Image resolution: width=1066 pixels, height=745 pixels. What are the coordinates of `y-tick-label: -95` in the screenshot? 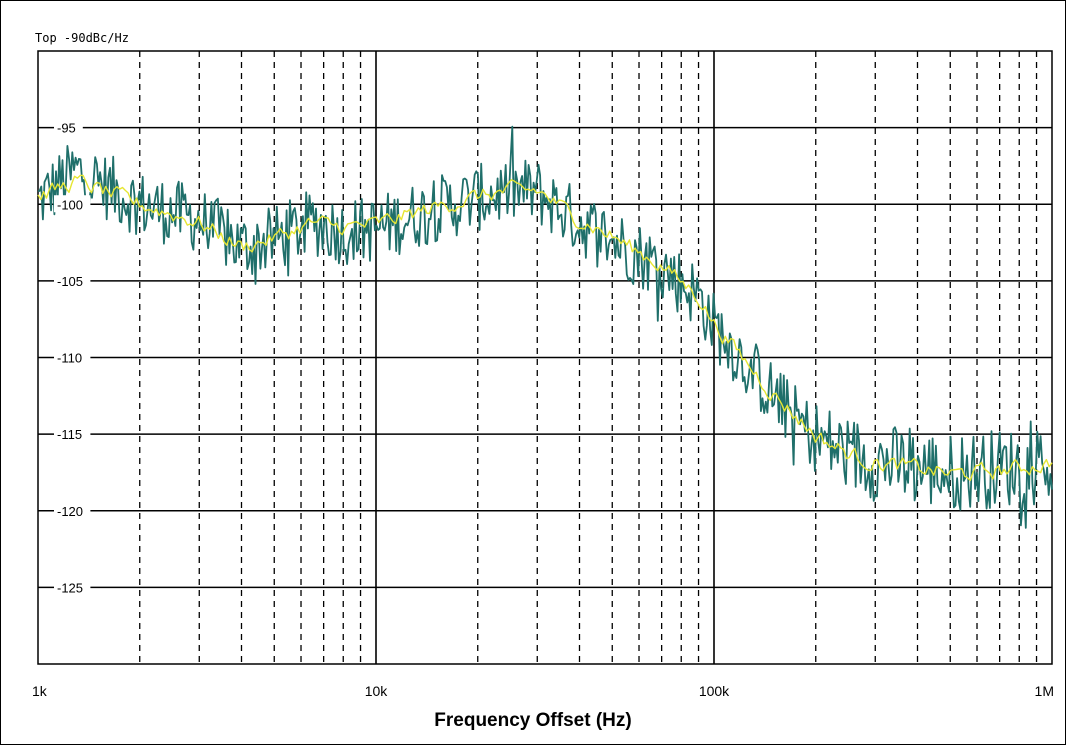 It's located at (66, 128).